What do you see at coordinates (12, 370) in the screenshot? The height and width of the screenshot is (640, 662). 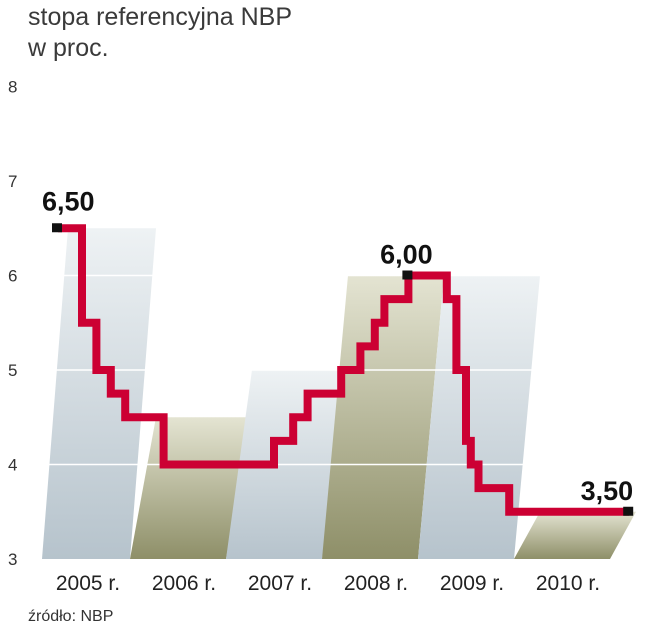 I see `y-tick-5: 5` at bounding box center [12, 370].